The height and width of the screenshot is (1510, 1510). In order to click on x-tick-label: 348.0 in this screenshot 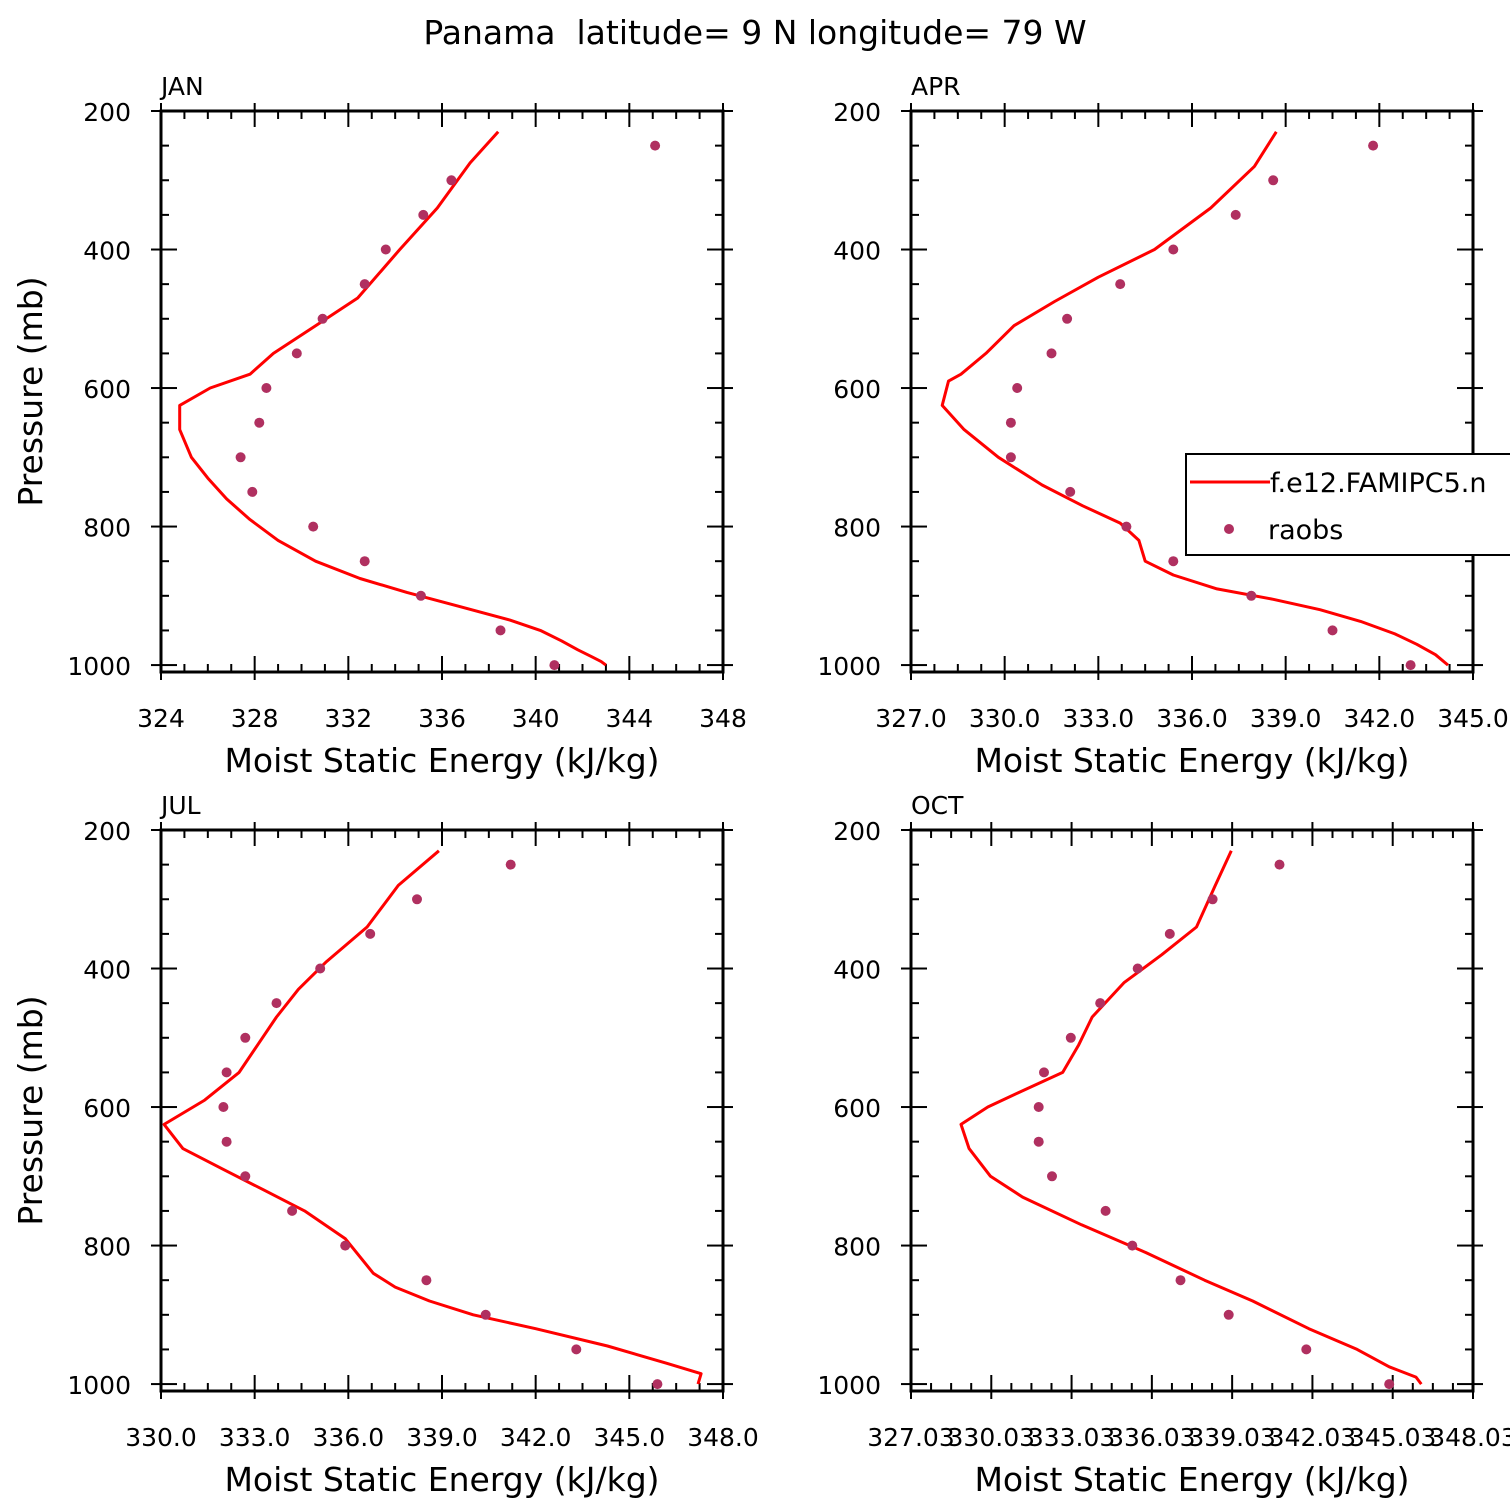, I will do `click(723, 1437)`.